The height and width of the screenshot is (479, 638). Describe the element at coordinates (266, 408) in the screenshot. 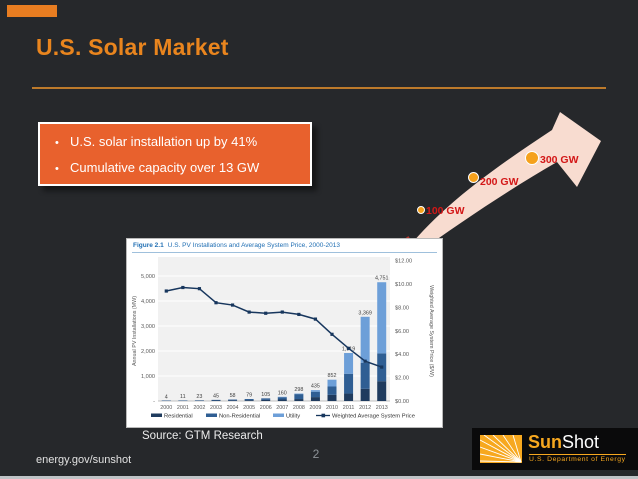

I see `svg-text: 2006` at that location.